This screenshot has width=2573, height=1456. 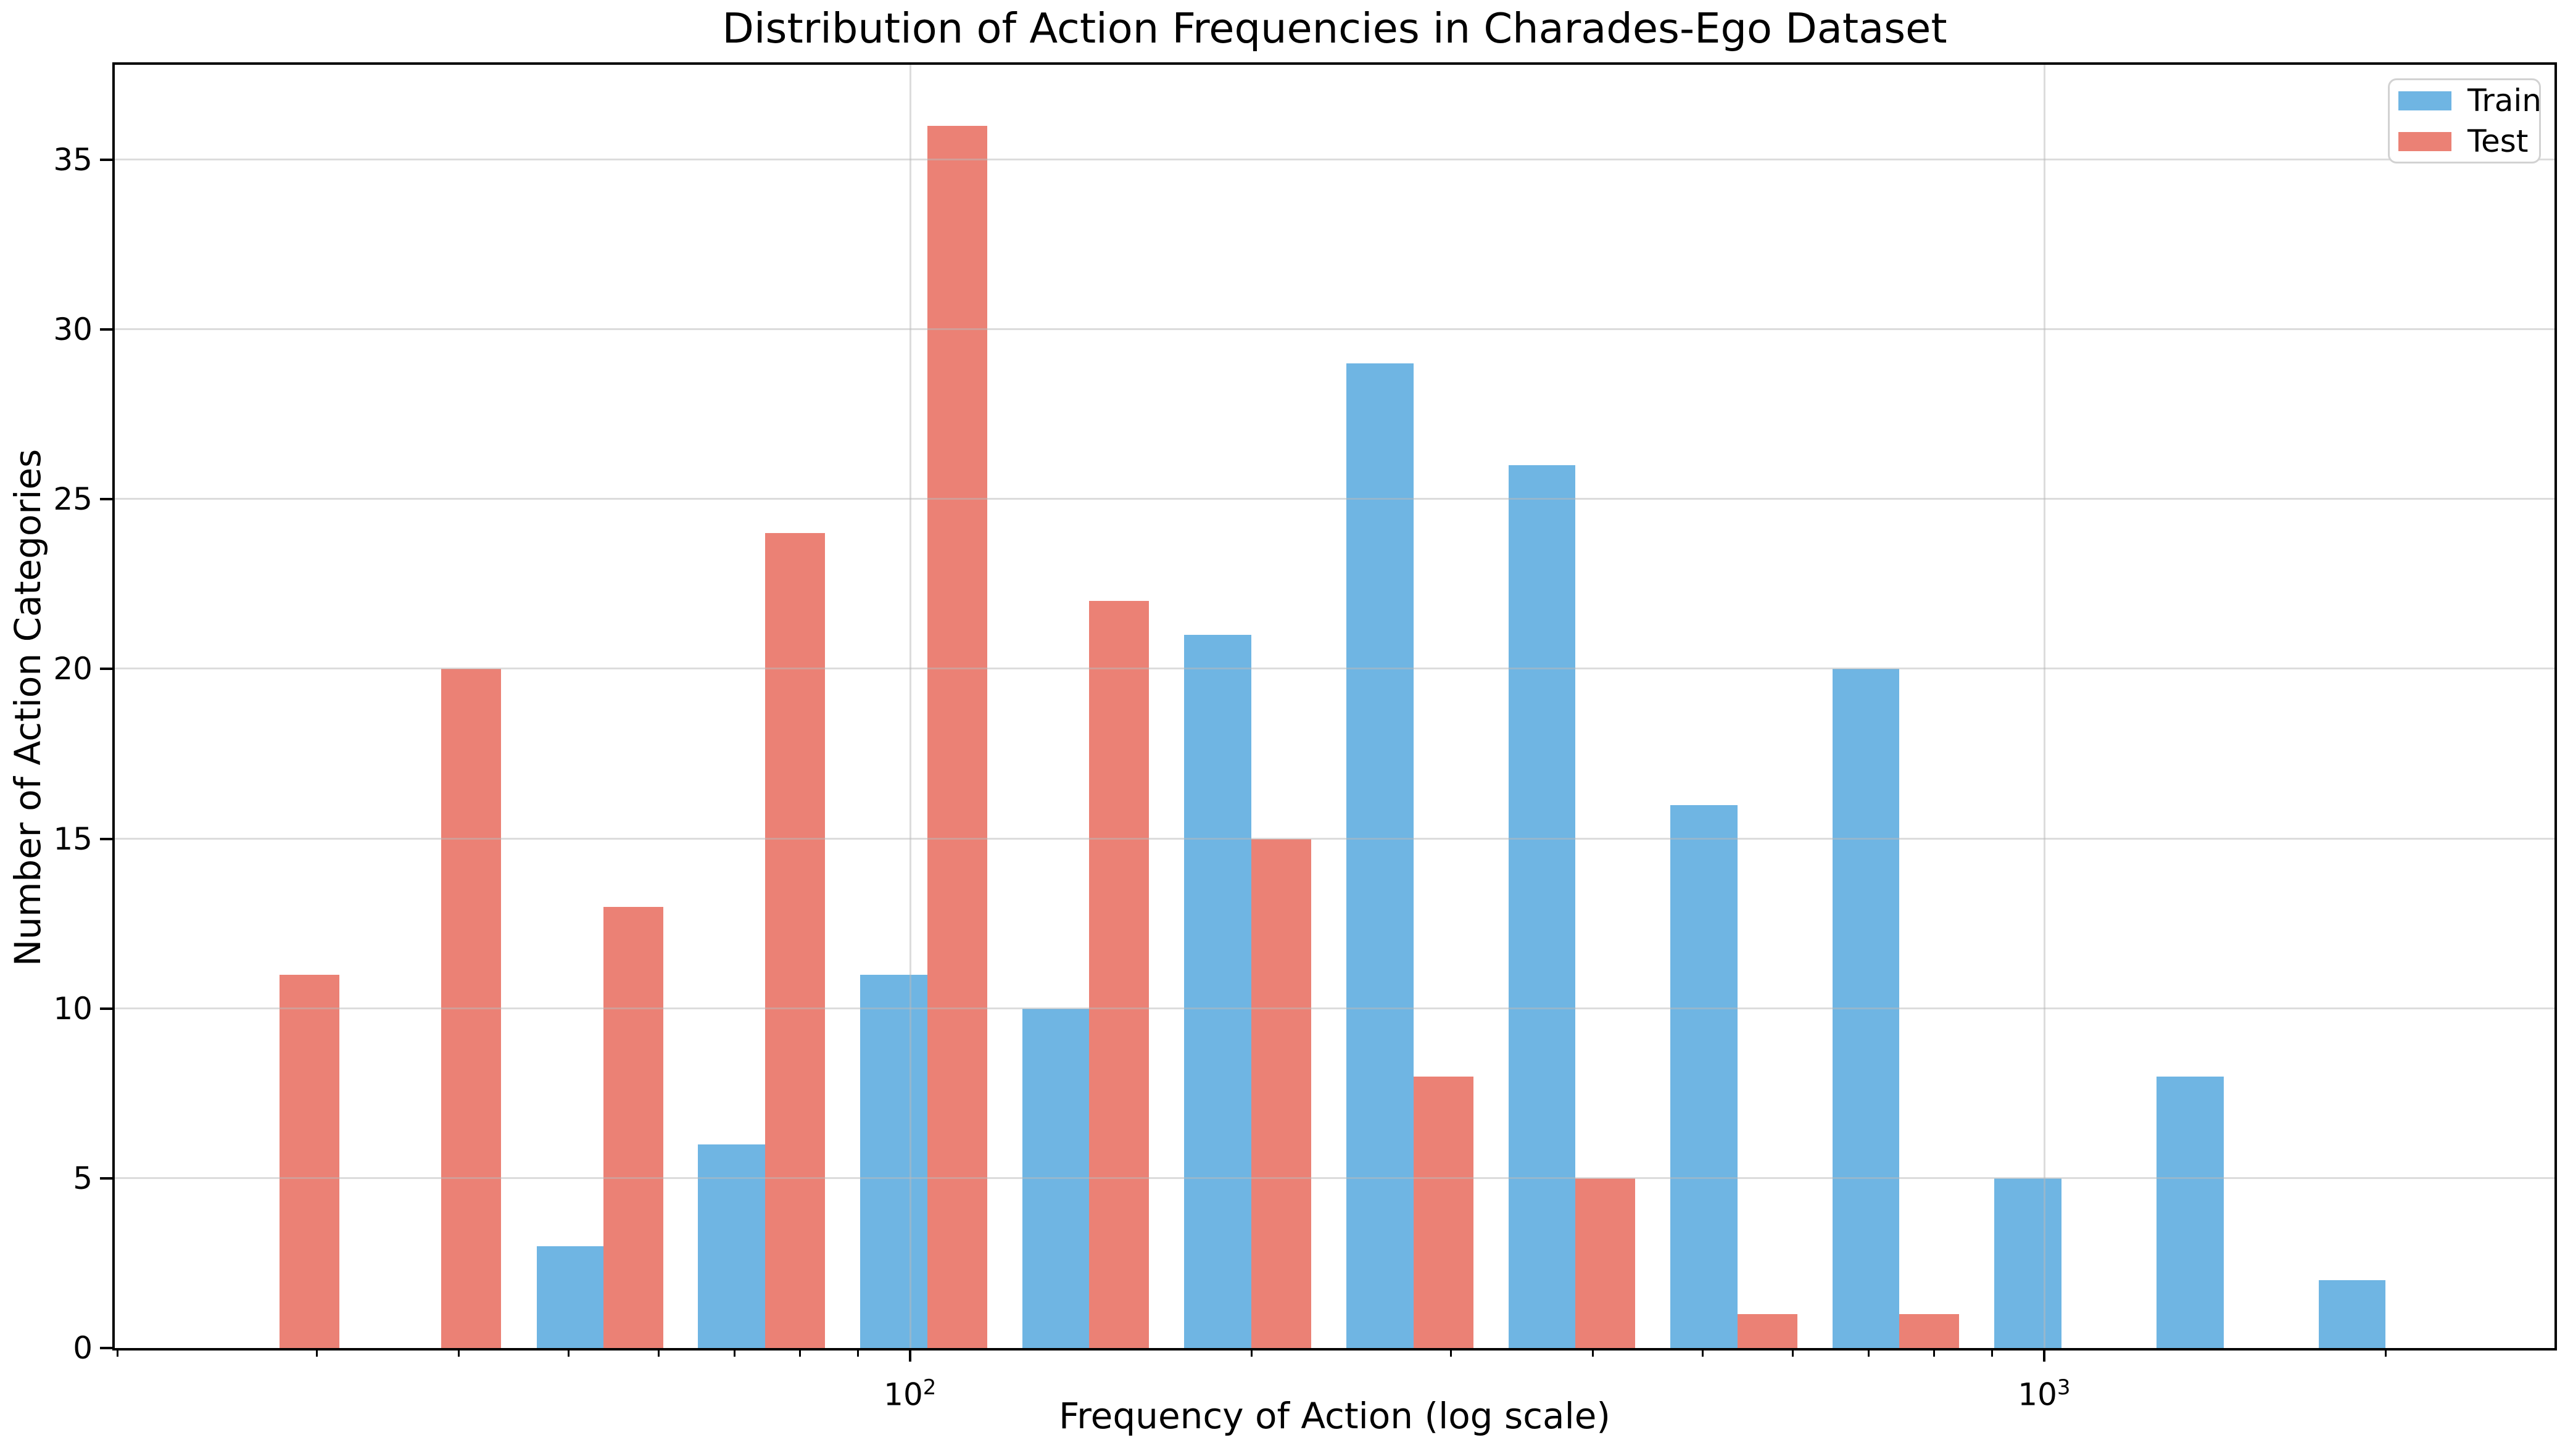 What do you see at coordinates (28, 708) in the screenshot?
I see `y-axis-label: Number of Action Categories` at bounding box center [28, 708].